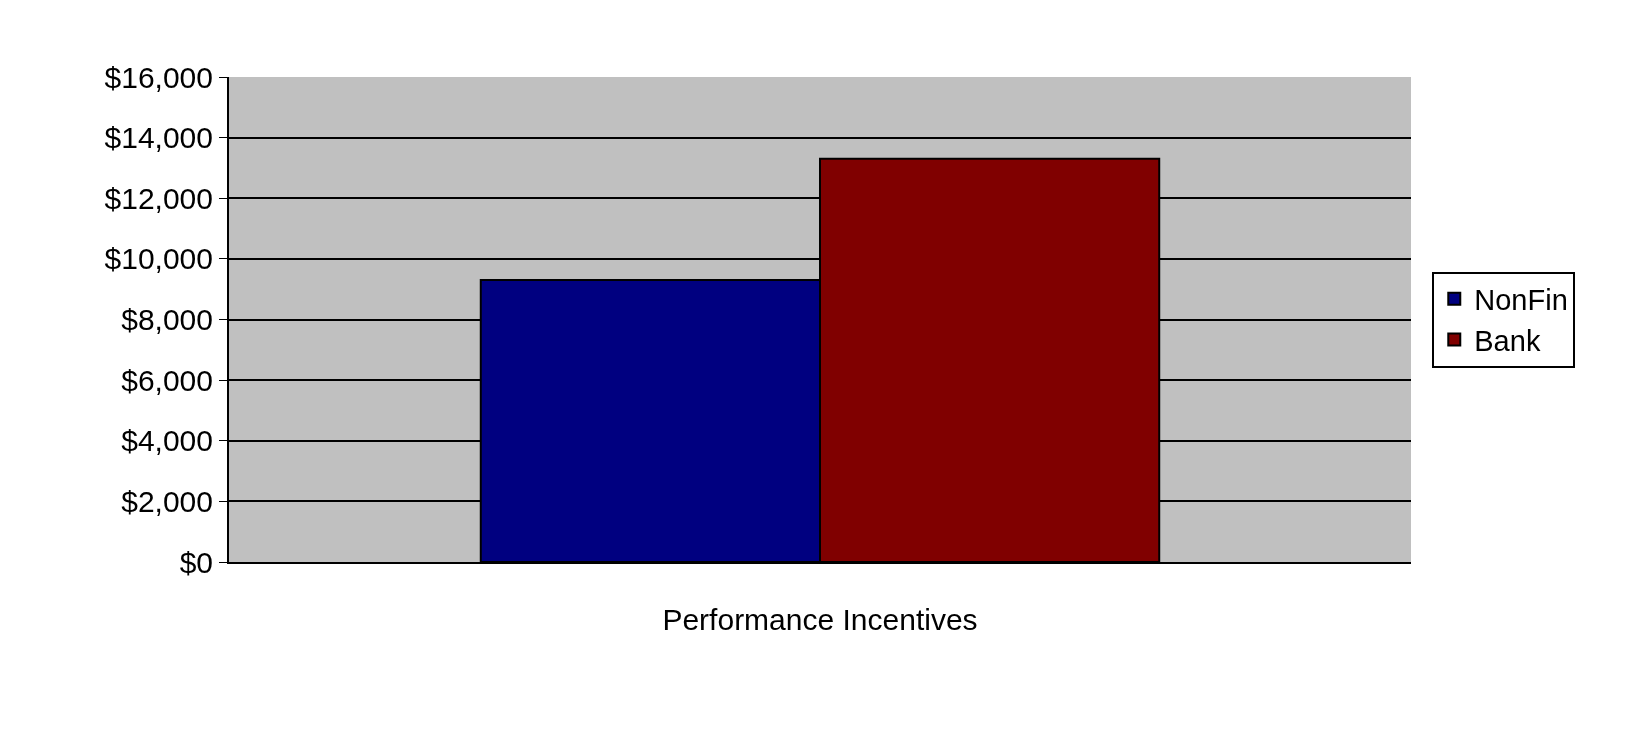 The height and width of the screenshot is (751, 1631). What do you see at coordinates (158, 198) in the screenshot?
I see `y-tick-label: $12,000` at bounding box center [158, 198].